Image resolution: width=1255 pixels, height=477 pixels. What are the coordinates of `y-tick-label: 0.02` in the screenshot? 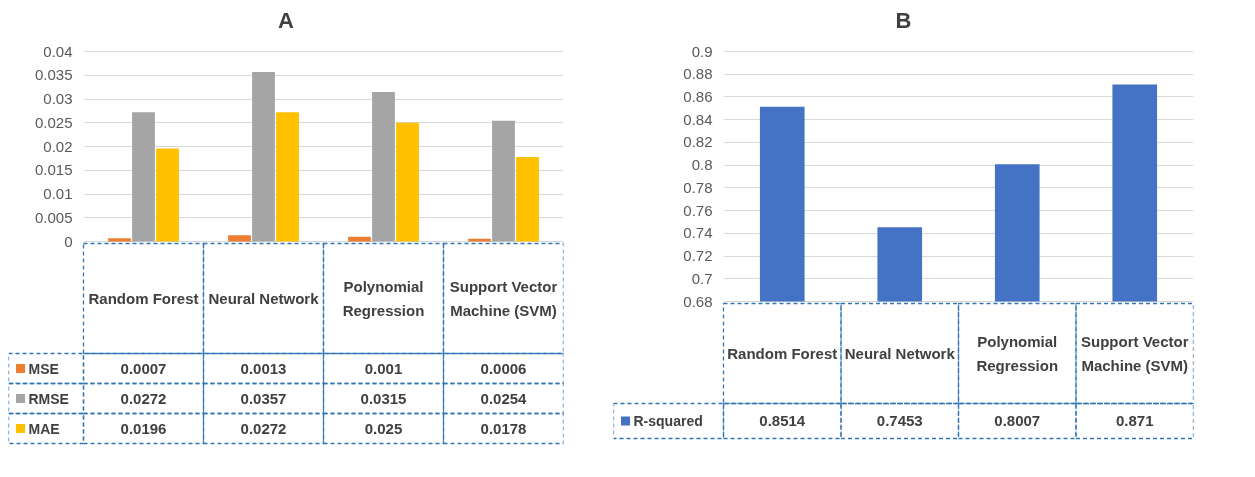 It's located at (58, 146).